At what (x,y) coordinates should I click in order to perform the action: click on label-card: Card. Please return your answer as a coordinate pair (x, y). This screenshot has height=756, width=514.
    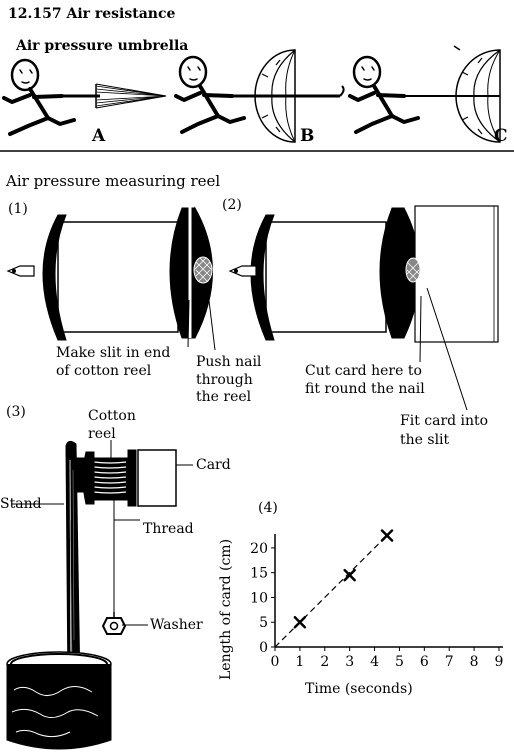
    Looking at the image, I should click on (213, 465).